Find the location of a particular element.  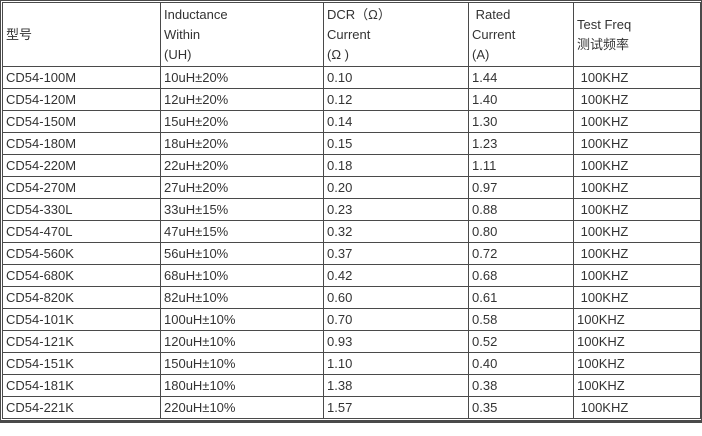

table-row: CD54-180M 18uH±20% 0.15 1.23 100KHZ is located at coordinates (351, 143).